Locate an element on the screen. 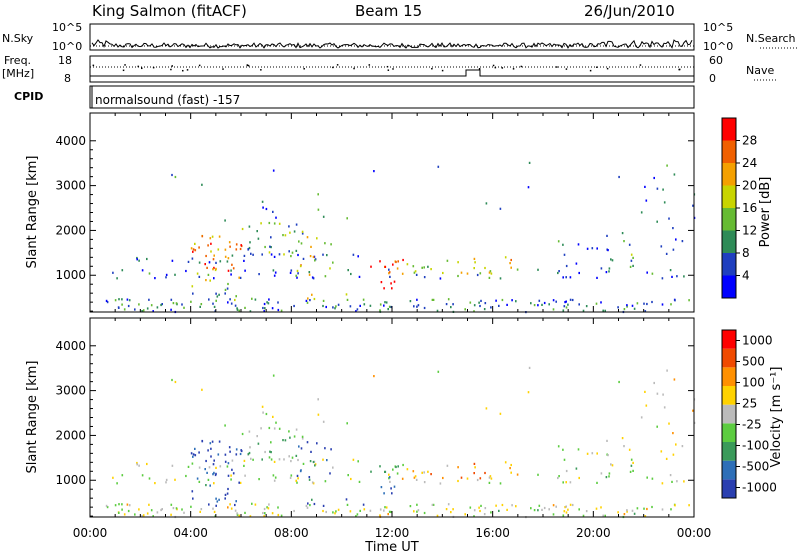 The image size is (800, 554). colorbar-tick-label: 20 is located at coordinates (749, 186).